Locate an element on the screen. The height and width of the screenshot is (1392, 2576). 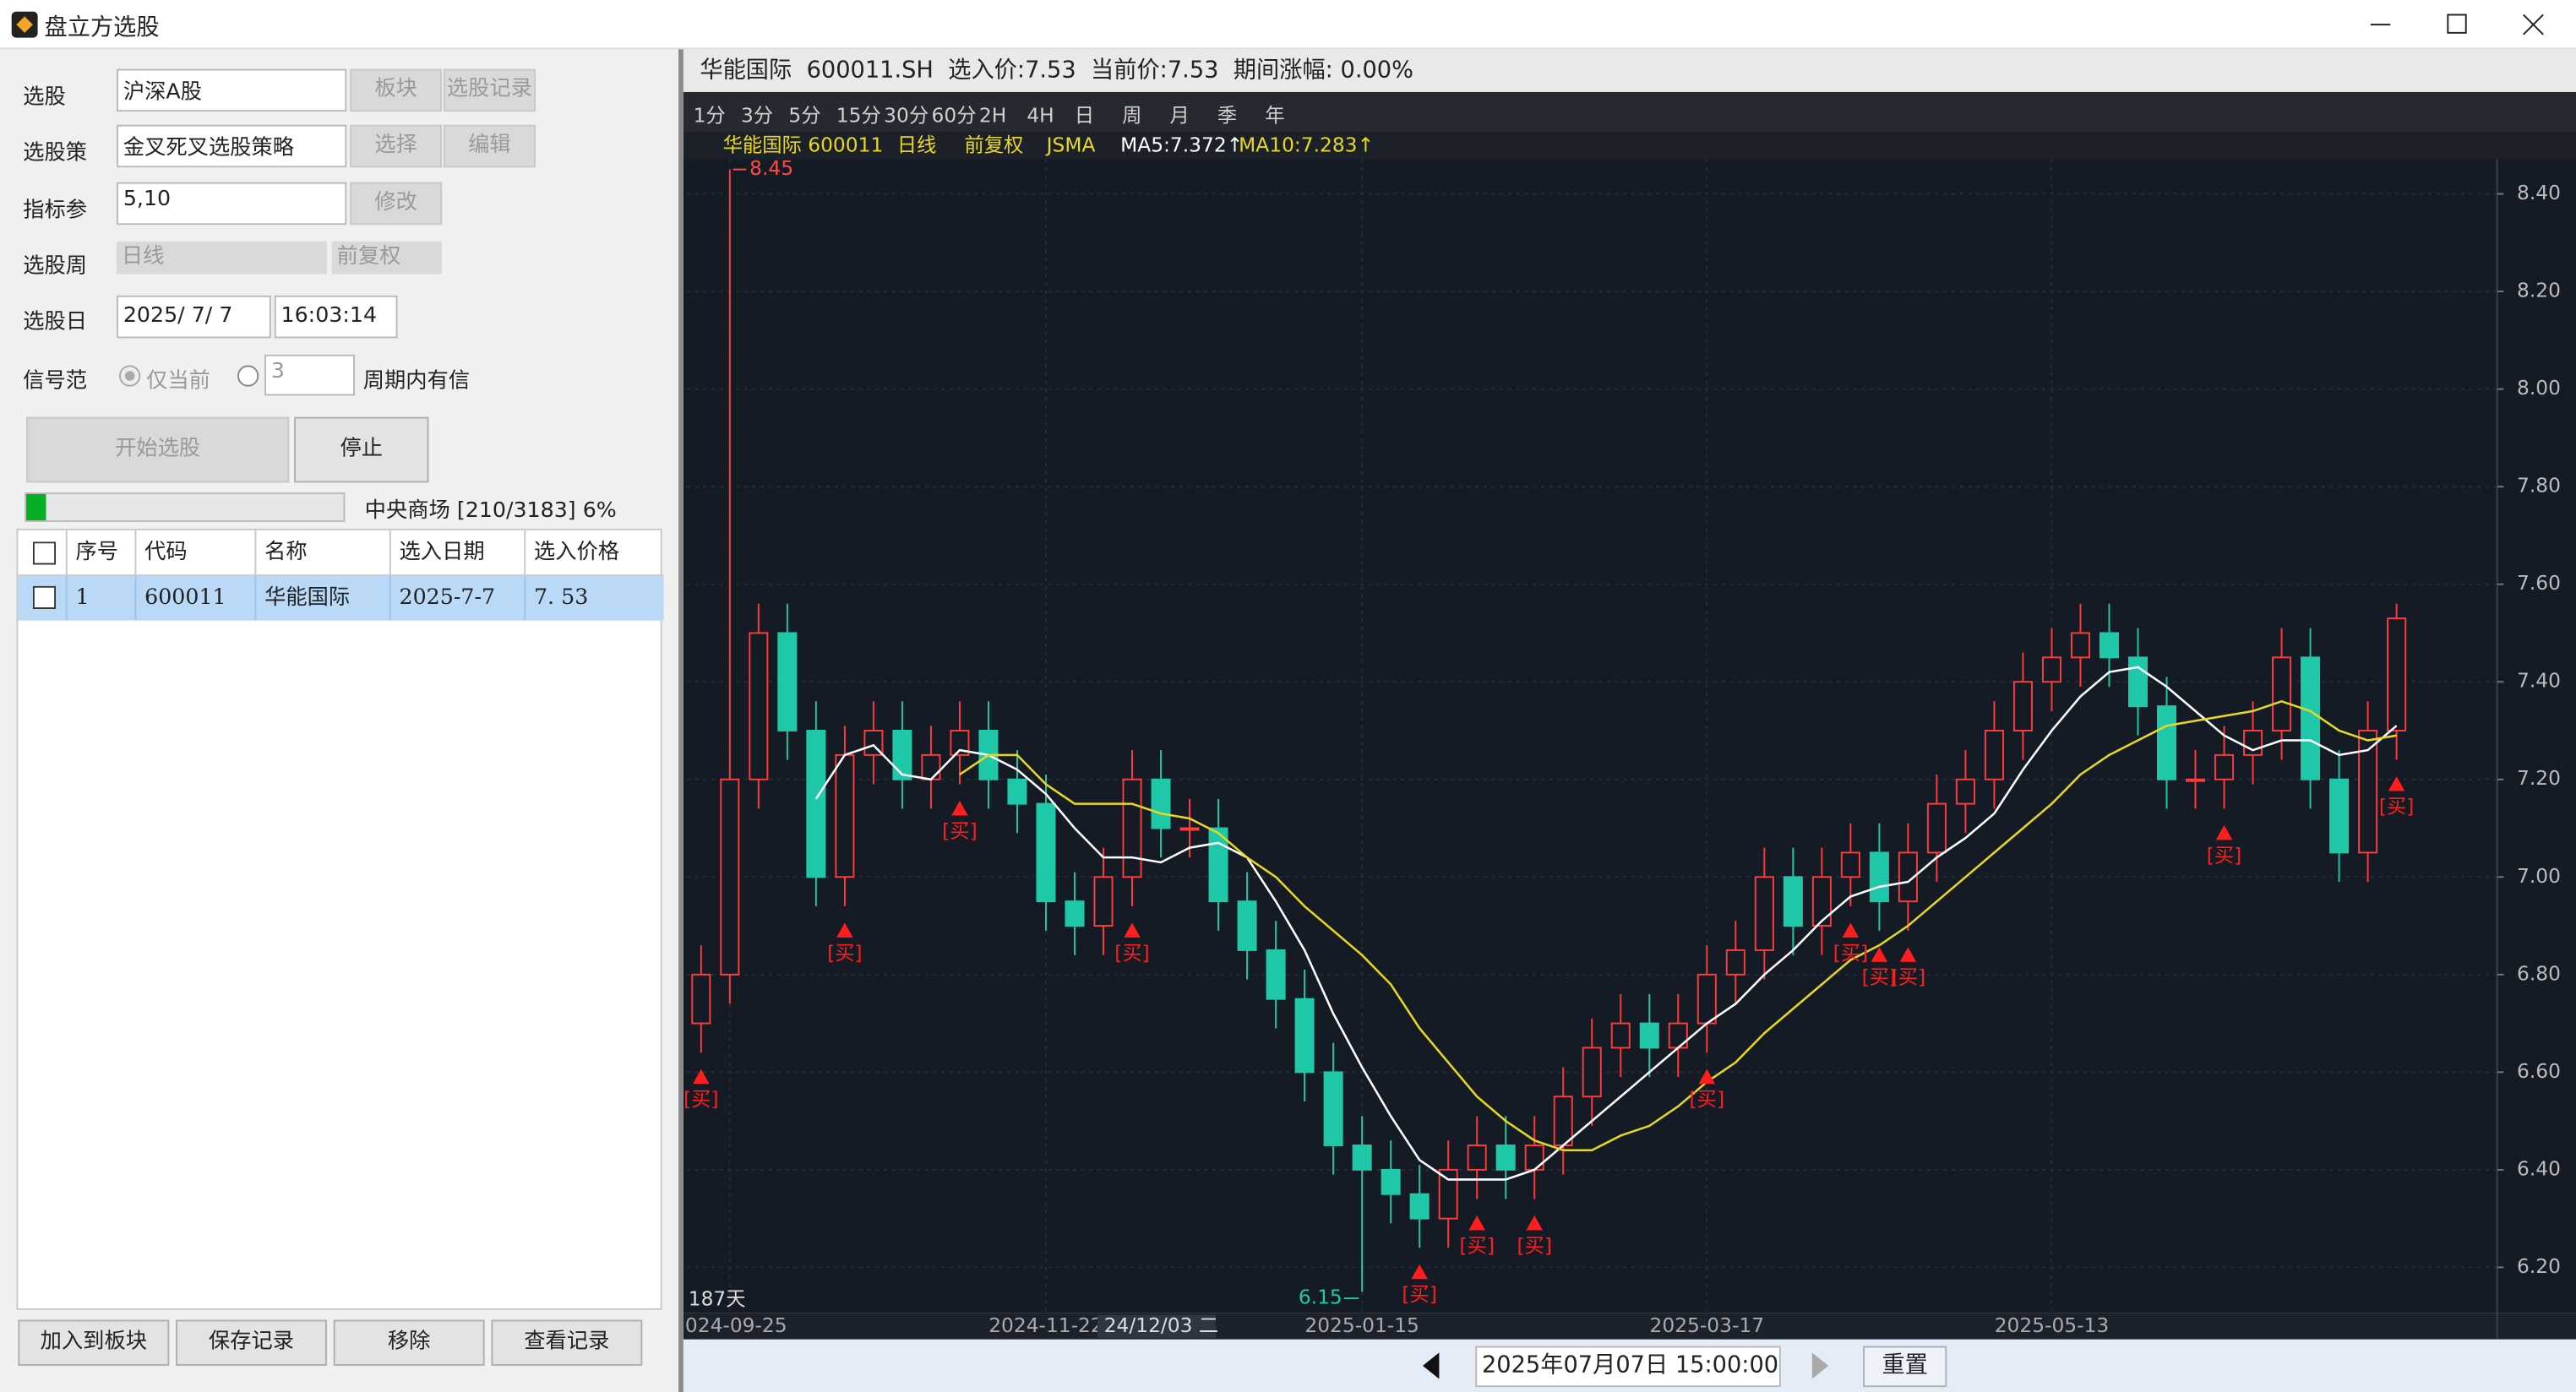
window-controls is located at coordinates (2463, 24).